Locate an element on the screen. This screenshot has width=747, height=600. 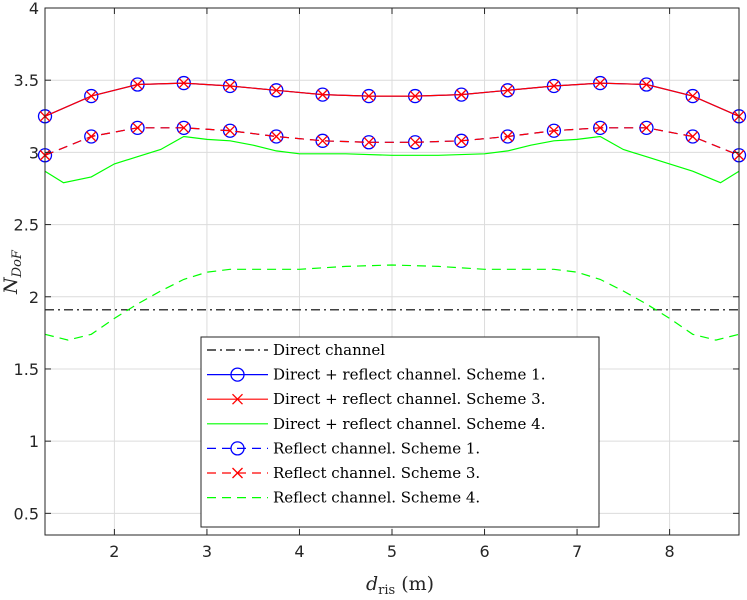
legend-entry-2: Direct + reflect channel. Scheme 3. is located at coordinates (376, 399).